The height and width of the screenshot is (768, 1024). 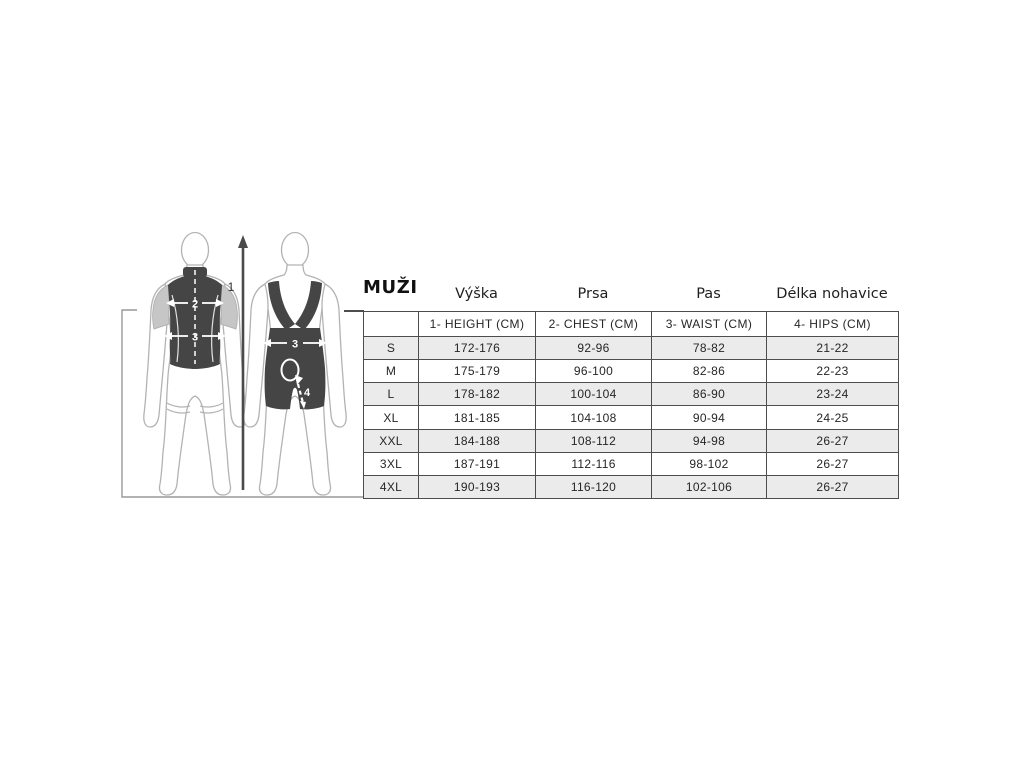 What do you see at coordinates (391, 348) in the screenshot?
I see `size-cell: S` at bounding box center [391, 348].